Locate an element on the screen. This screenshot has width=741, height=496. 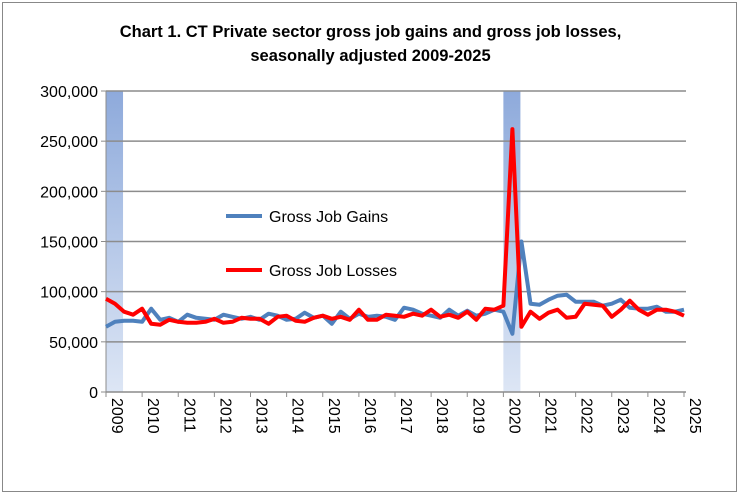
x-tick-label: 2022 is located at coordinates (586, 416).